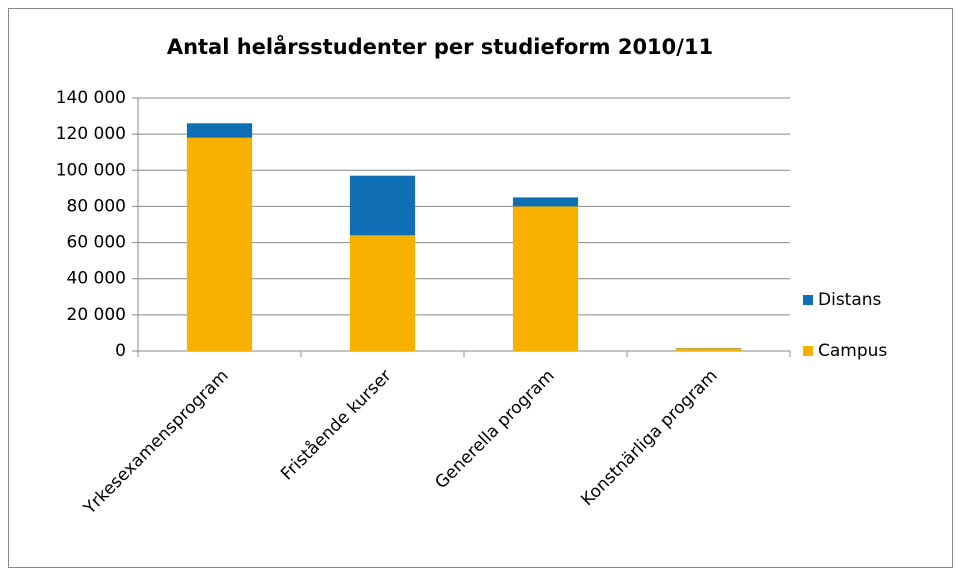 The width and height of the screenshot is (962, 577). I want to click on y-tick-label: 140 000, so click(91, 98).